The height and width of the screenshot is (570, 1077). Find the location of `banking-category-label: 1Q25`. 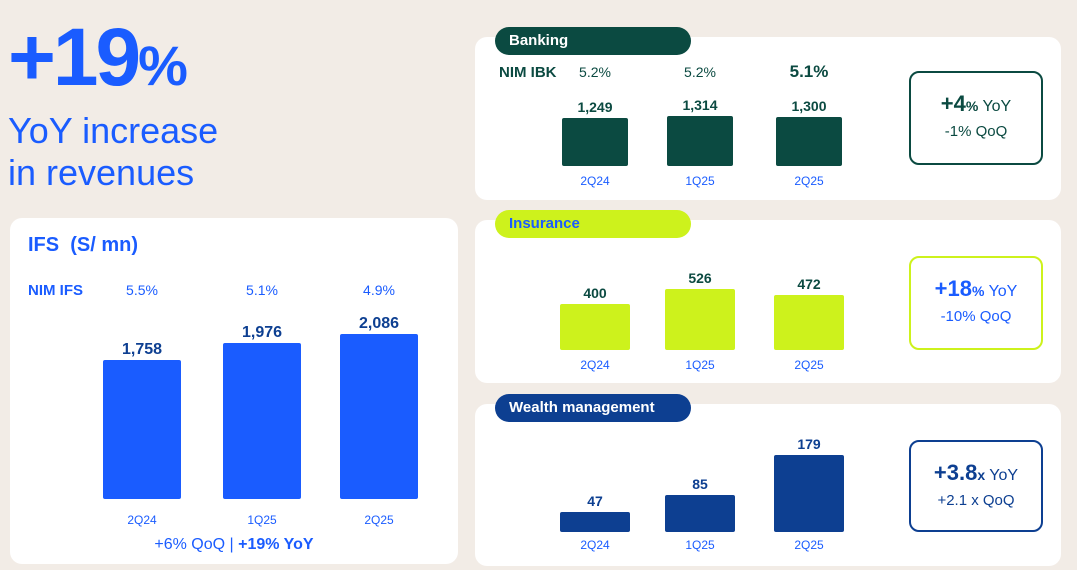

banking-category-label: 1Q25 is located at coordinates (700, 181).